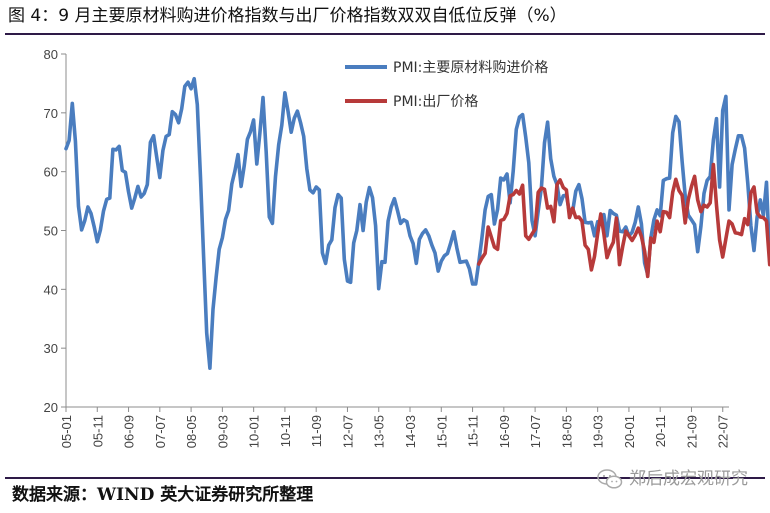 The image size is (770, 513). What do you see at coordinates (441, 431) in the screenshot?
I see `x-tick-label: 15-01` at bounding box center [441, 431].